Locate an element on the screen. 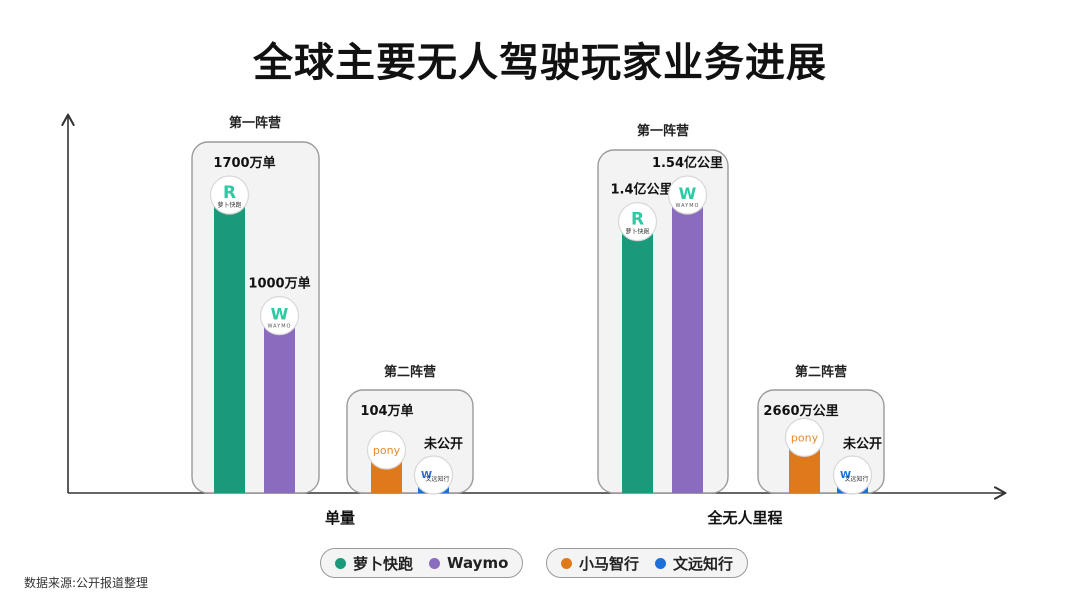 The width and height of the screenshot is (1080, 606). legend-group-1: 萝卜快跑 Waymo is located at coordinates (422, 563).